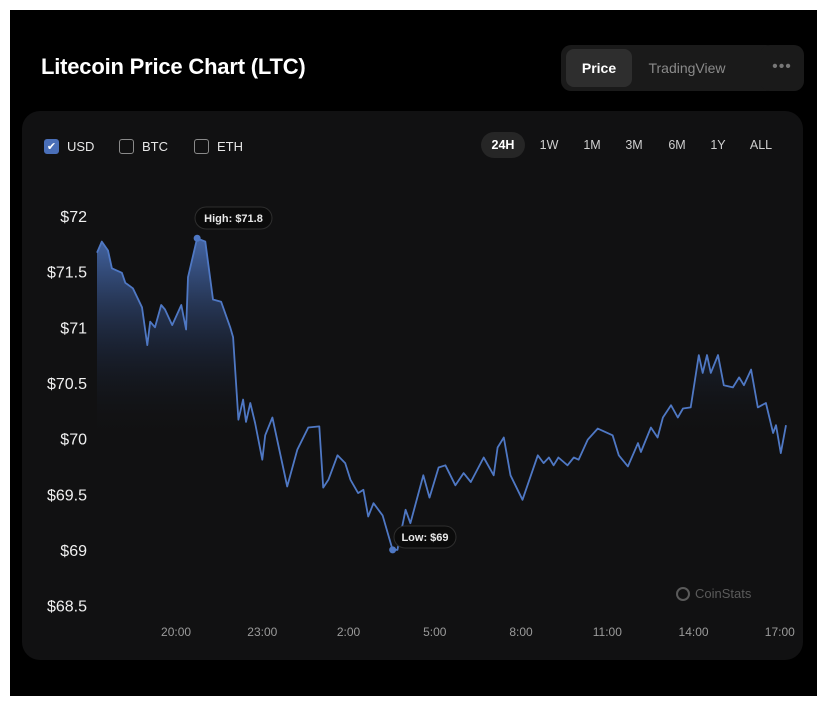  Describe the element at coordinates (155, 146) in the screenshot. I see `currency-label: BTC` at that location.